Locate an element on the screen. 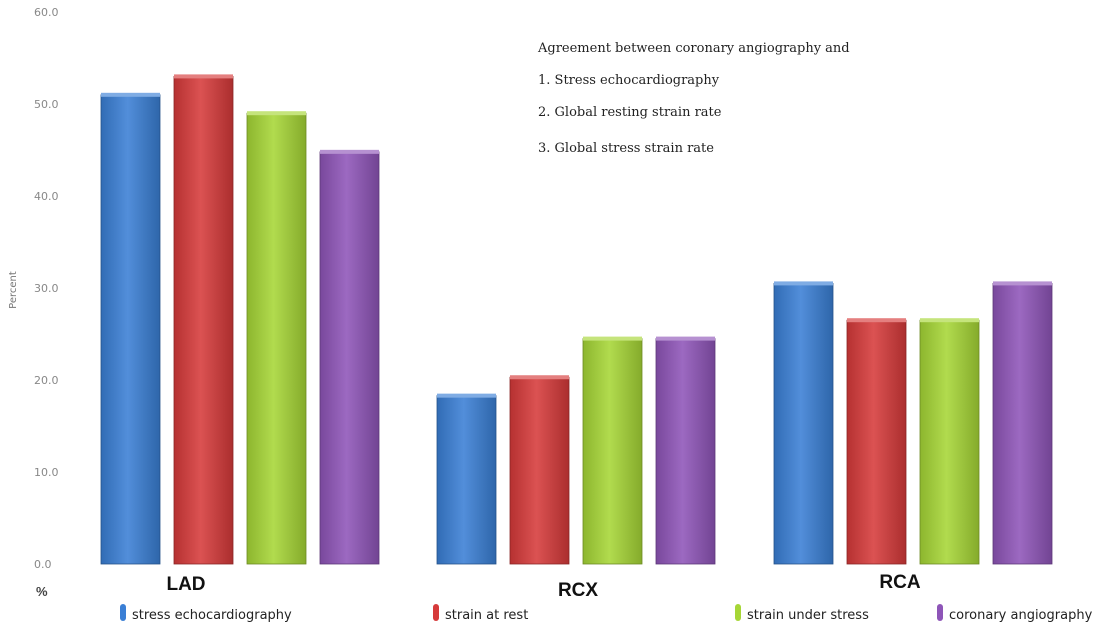 This screenshot has height=627, width=1102. y-tick-label: 40.0 is located at coordinates (46, 196).